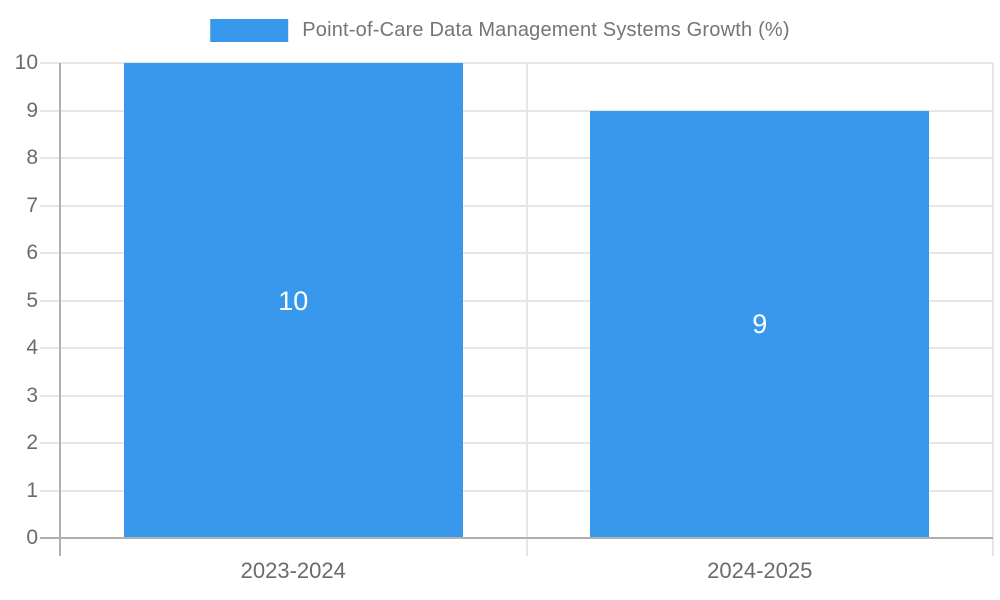 This screenshot has width=1000, height=600. What do you see at coordinates (32, 537) in the screenshot?
I see `y-tick-label: 0` at bounding box center [32, 537].